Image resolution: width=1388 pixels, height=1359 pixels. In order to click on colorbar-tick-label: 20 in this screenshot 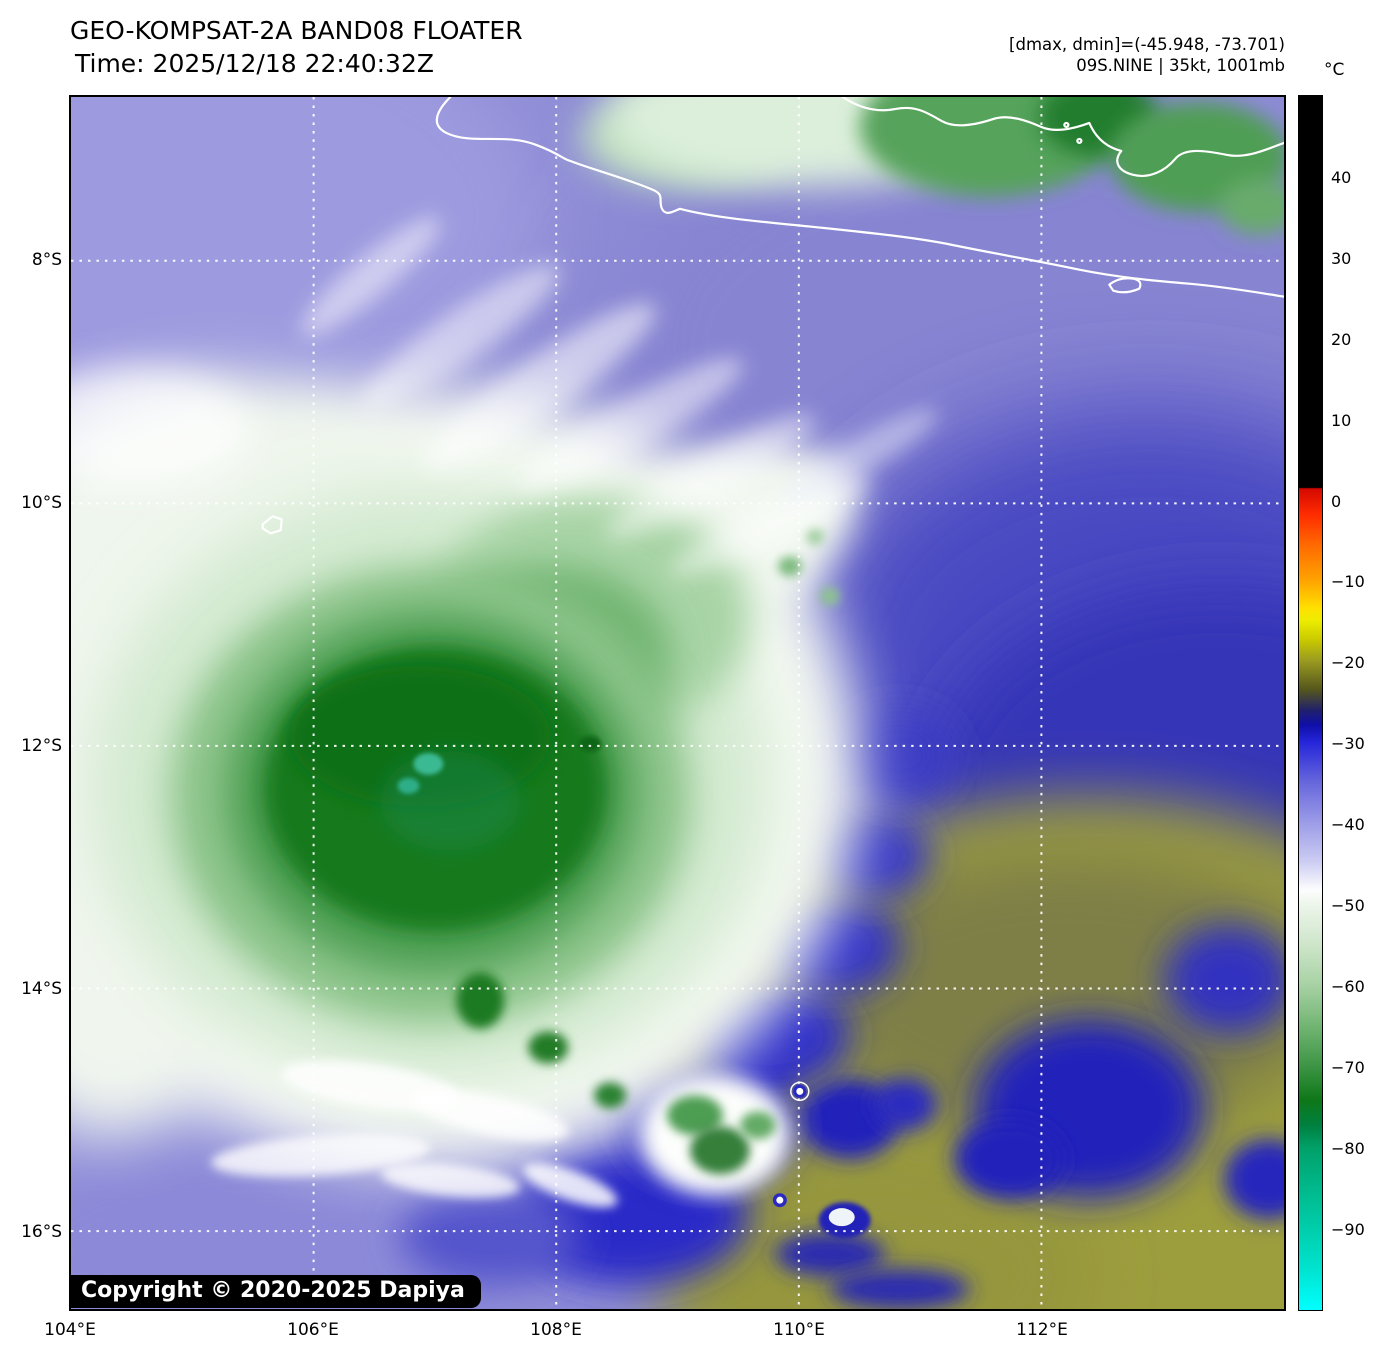, I will do `click(1341, 339)`.